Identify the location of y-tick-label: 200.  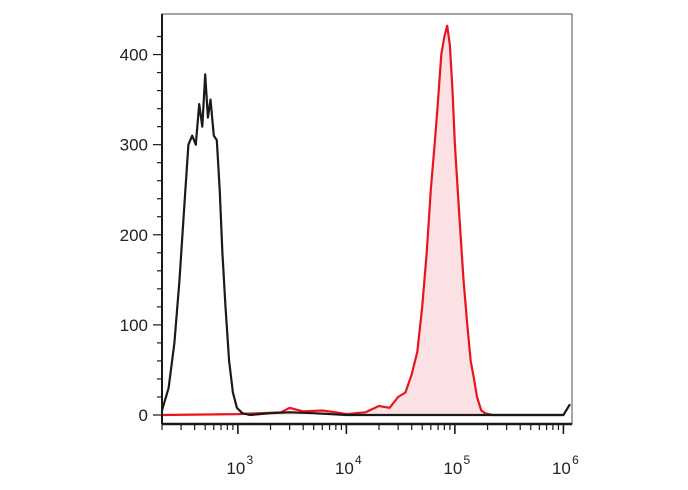
(134, 235).